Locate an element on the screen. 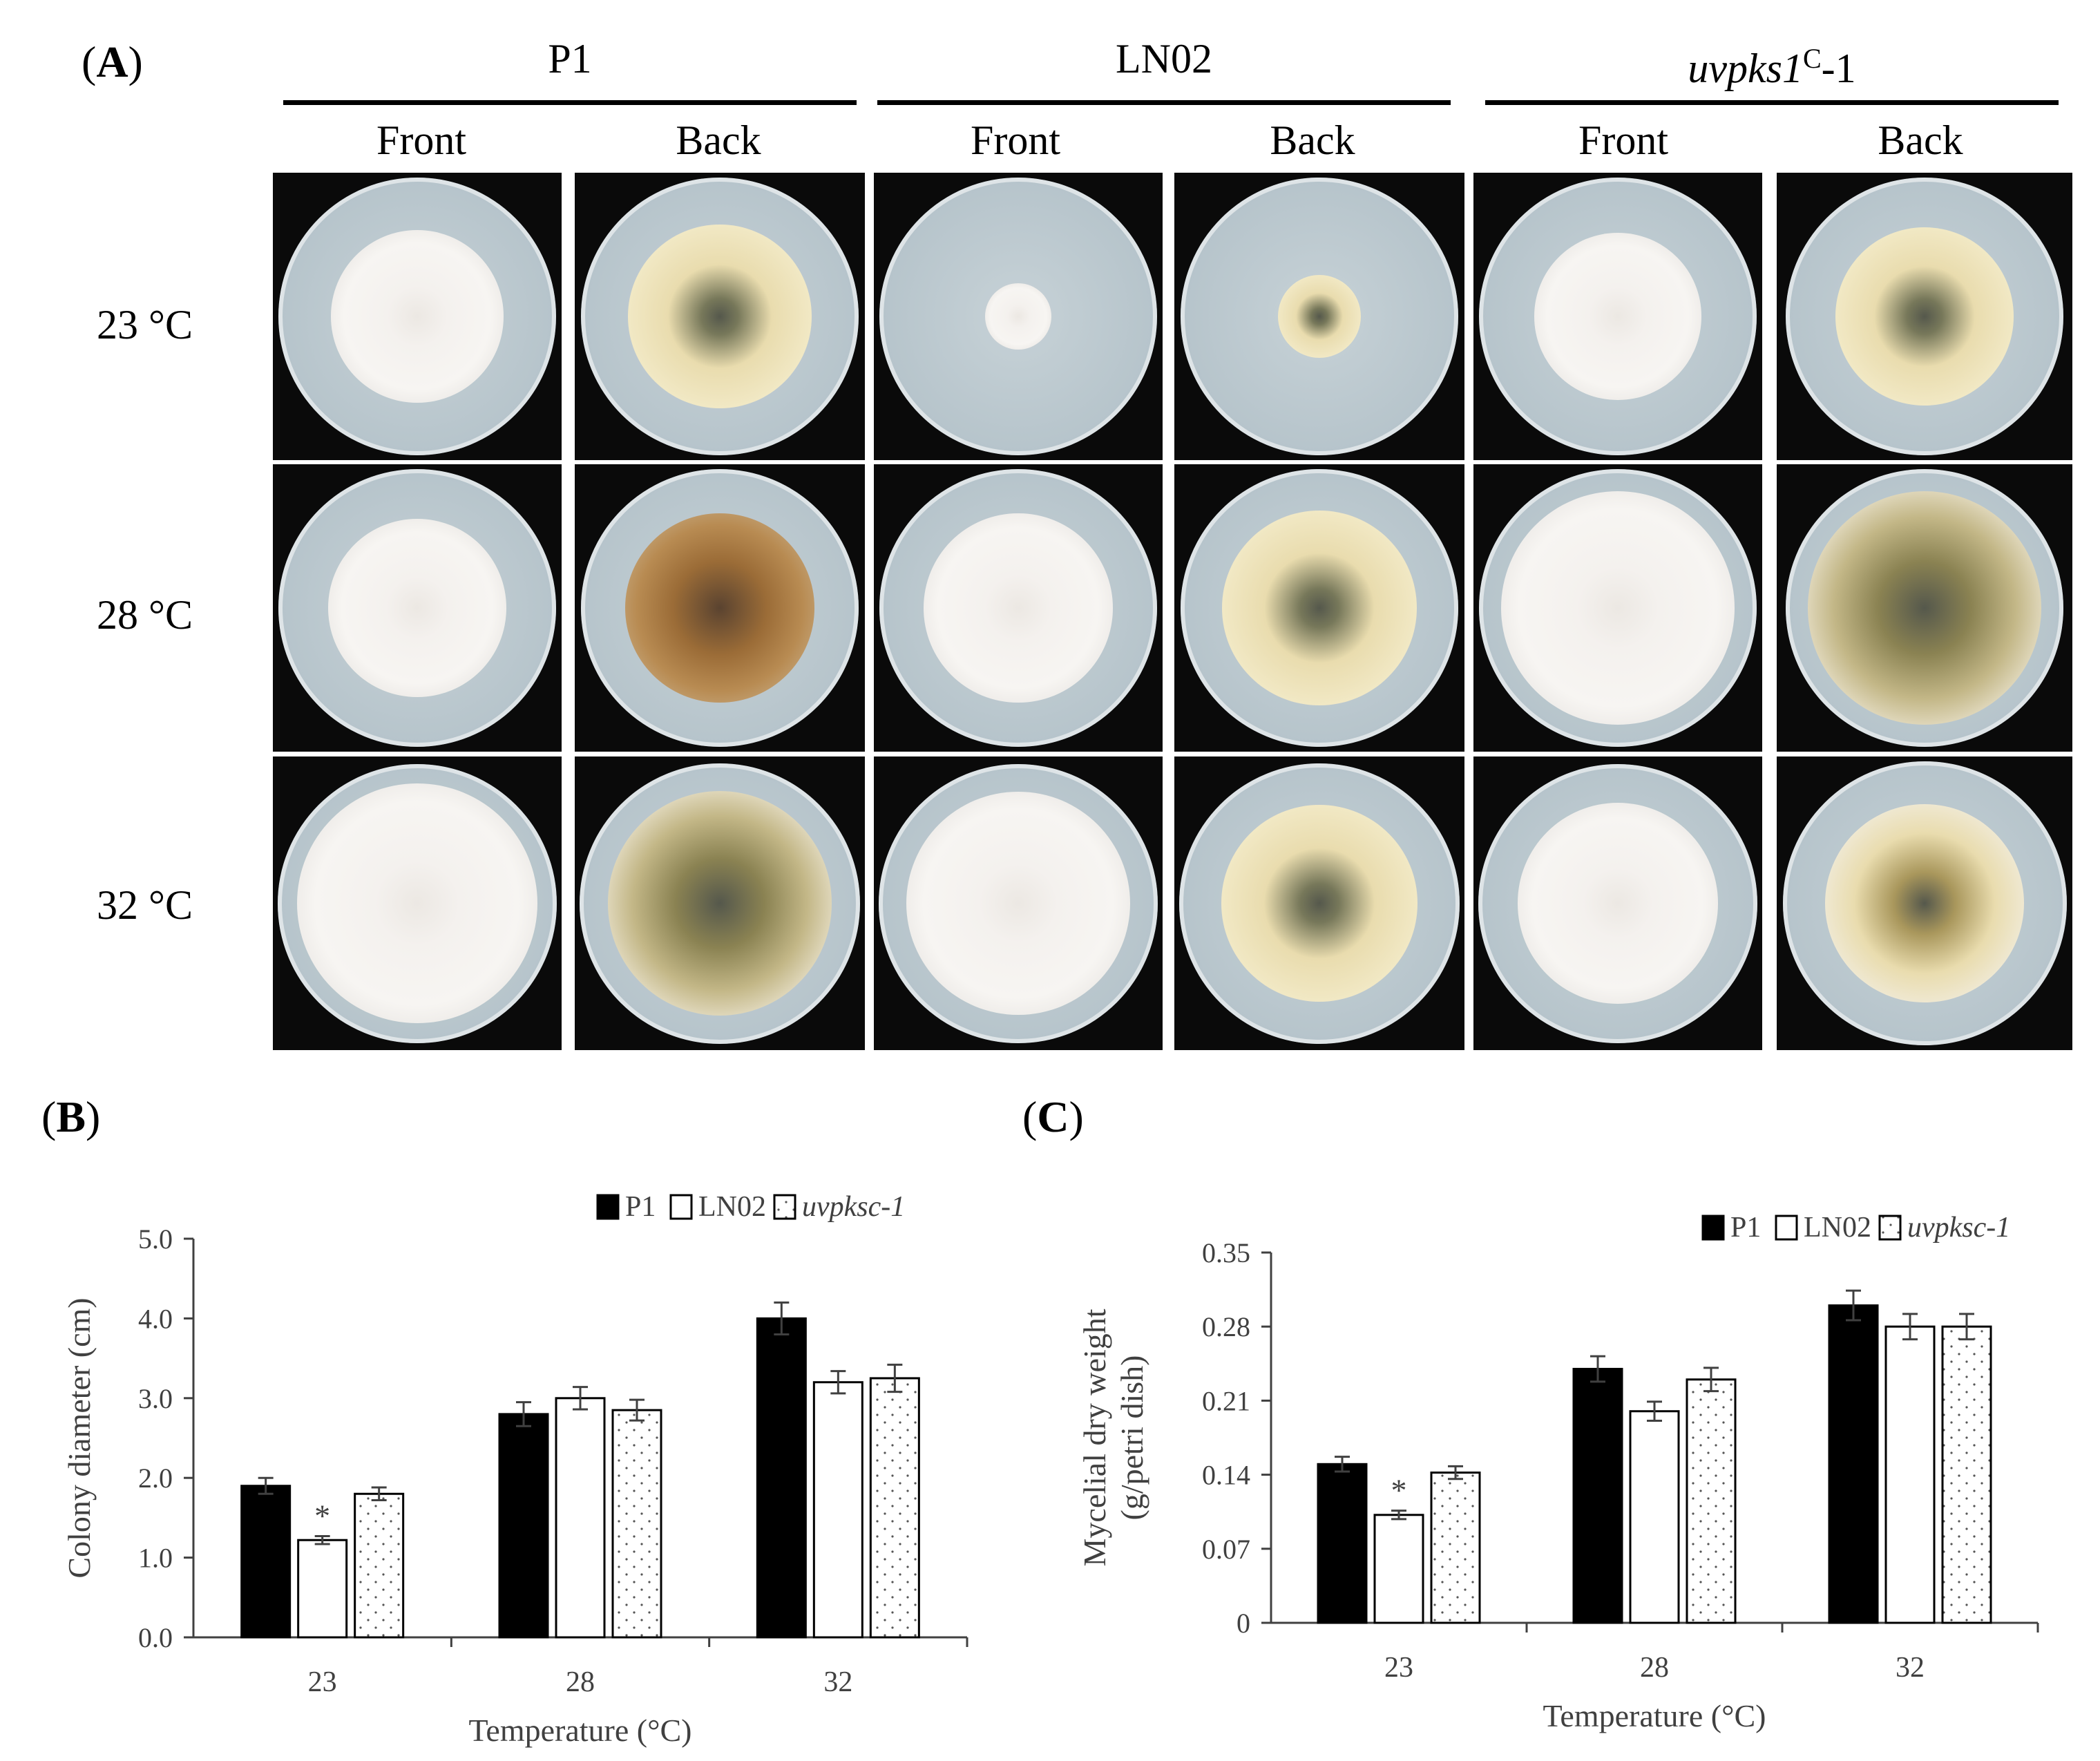 The image size is (2100, 1761). view-label-ln02-front: Front is located at coordinates (1015, 140).